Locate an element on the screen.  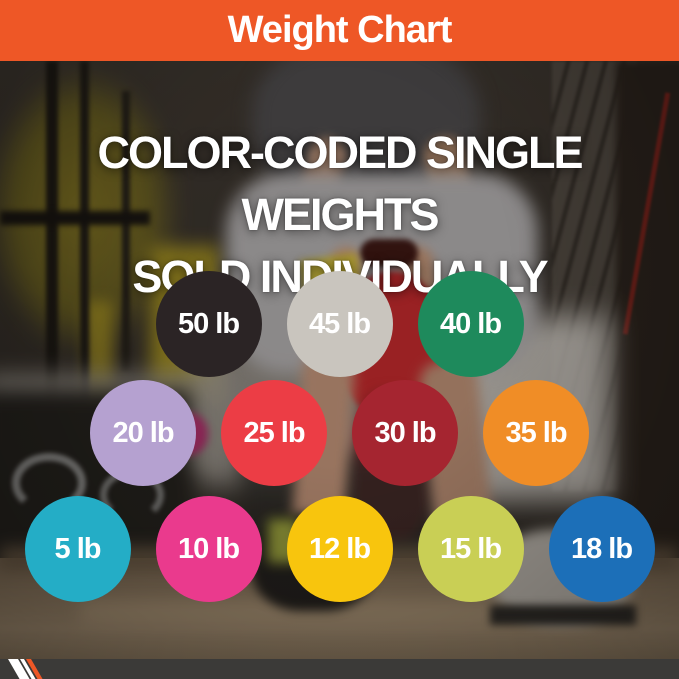
weight-circle-15-lb: 15 lb is located at coordinates (470, 549).